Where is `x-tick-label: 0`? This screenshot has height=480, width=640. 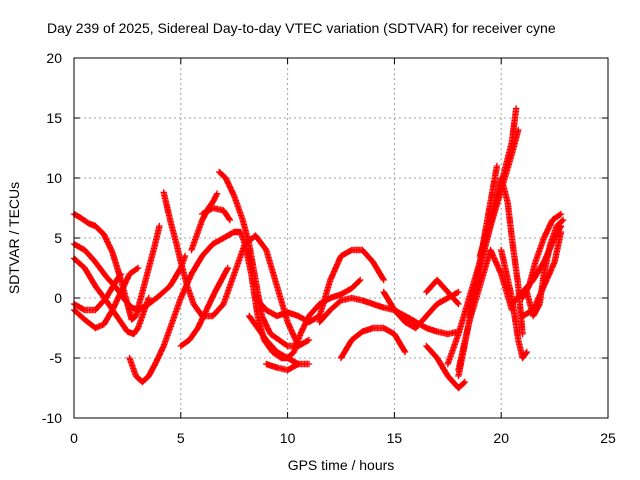
x-tick-label: 0 is located at coordinates (74, 438).